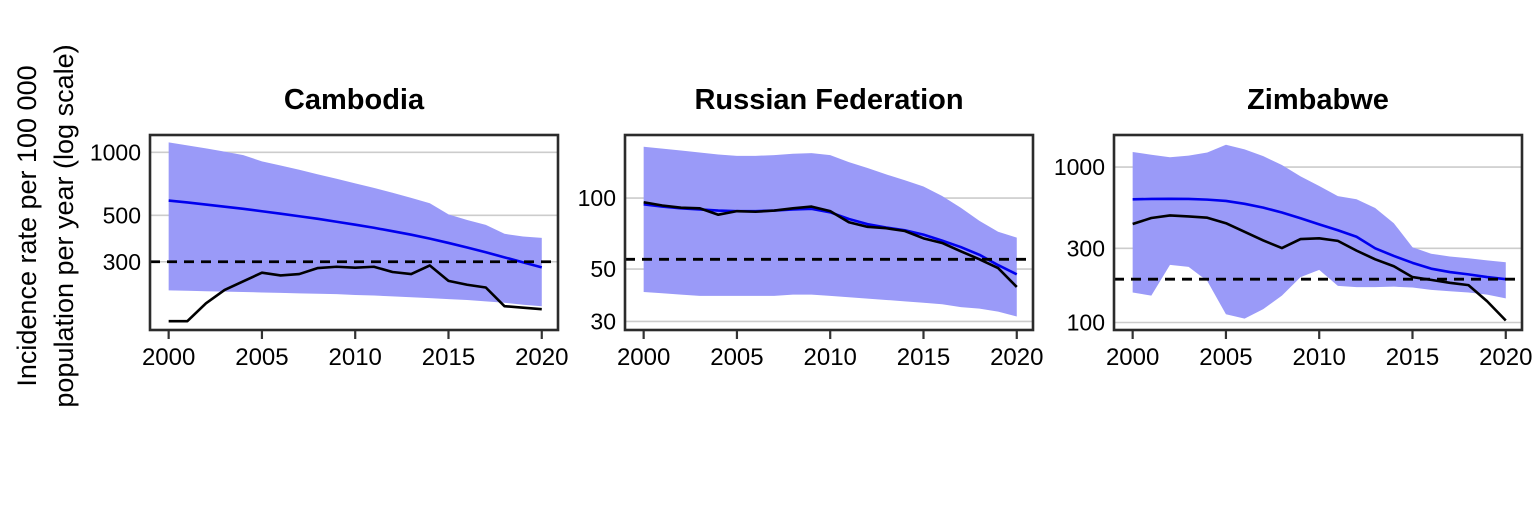 The height and width of the screenshot is (518, 1536). What do you see at coordinates (603, 269) in the screenshot?
I see `y-tick-label: 50` at bounding box center [603, 269].